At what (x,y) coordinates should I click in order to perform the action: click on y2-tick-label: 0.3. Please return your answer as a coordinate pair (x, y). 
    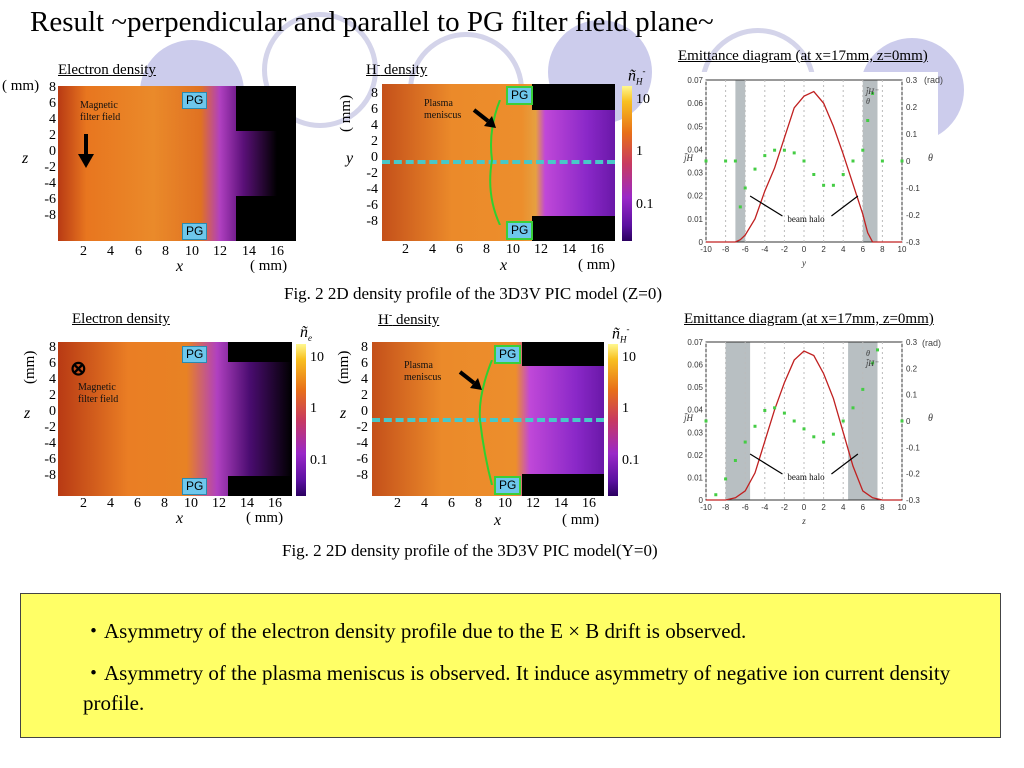
    Looking at the image, I should click on (912, 80).